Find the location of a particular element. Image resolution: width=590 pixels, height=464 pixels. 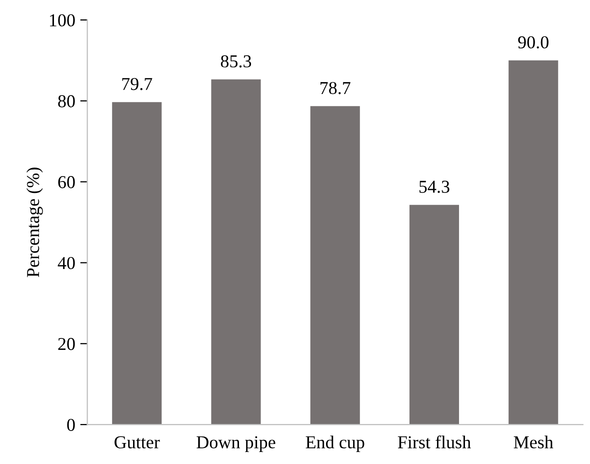

data-label: 54.3 is located at coordinates (434, 186).